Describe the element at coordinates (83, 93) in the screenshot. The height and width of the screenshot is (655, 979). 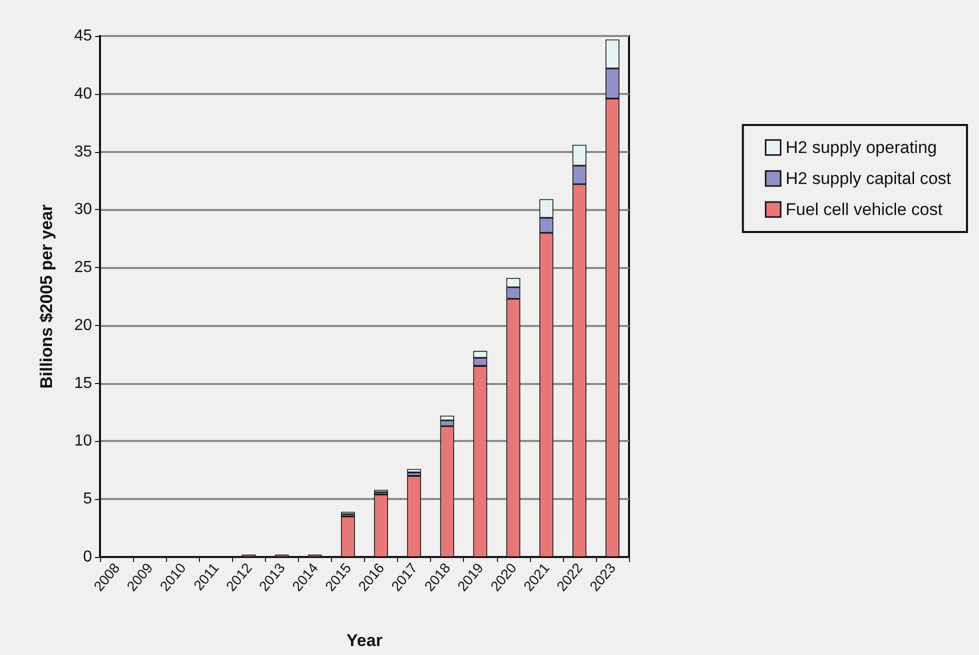
I see `y-tick-label: 40` at that location.